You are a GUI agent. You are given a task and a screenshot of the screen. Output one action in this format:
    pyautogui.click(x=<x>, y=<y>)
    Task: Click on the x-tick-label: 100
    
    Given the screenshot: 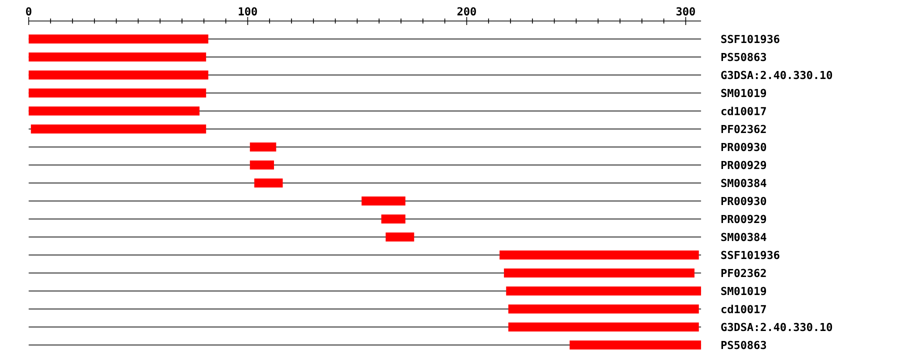 What is the action you would take?
    pyautogui.click(x=247, y=11)
    